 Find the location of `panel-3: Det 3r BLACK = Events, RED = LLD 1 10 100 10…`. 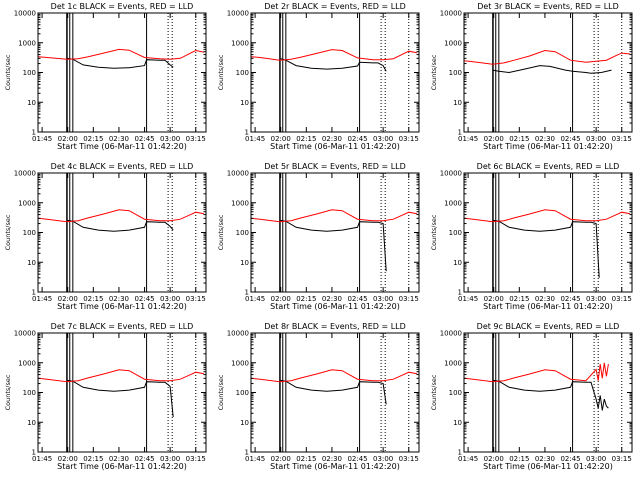

panel-3: Det 3r BLACK = Events, RED = LLD 1 10 100 10… is located at coordinates (531, 76).